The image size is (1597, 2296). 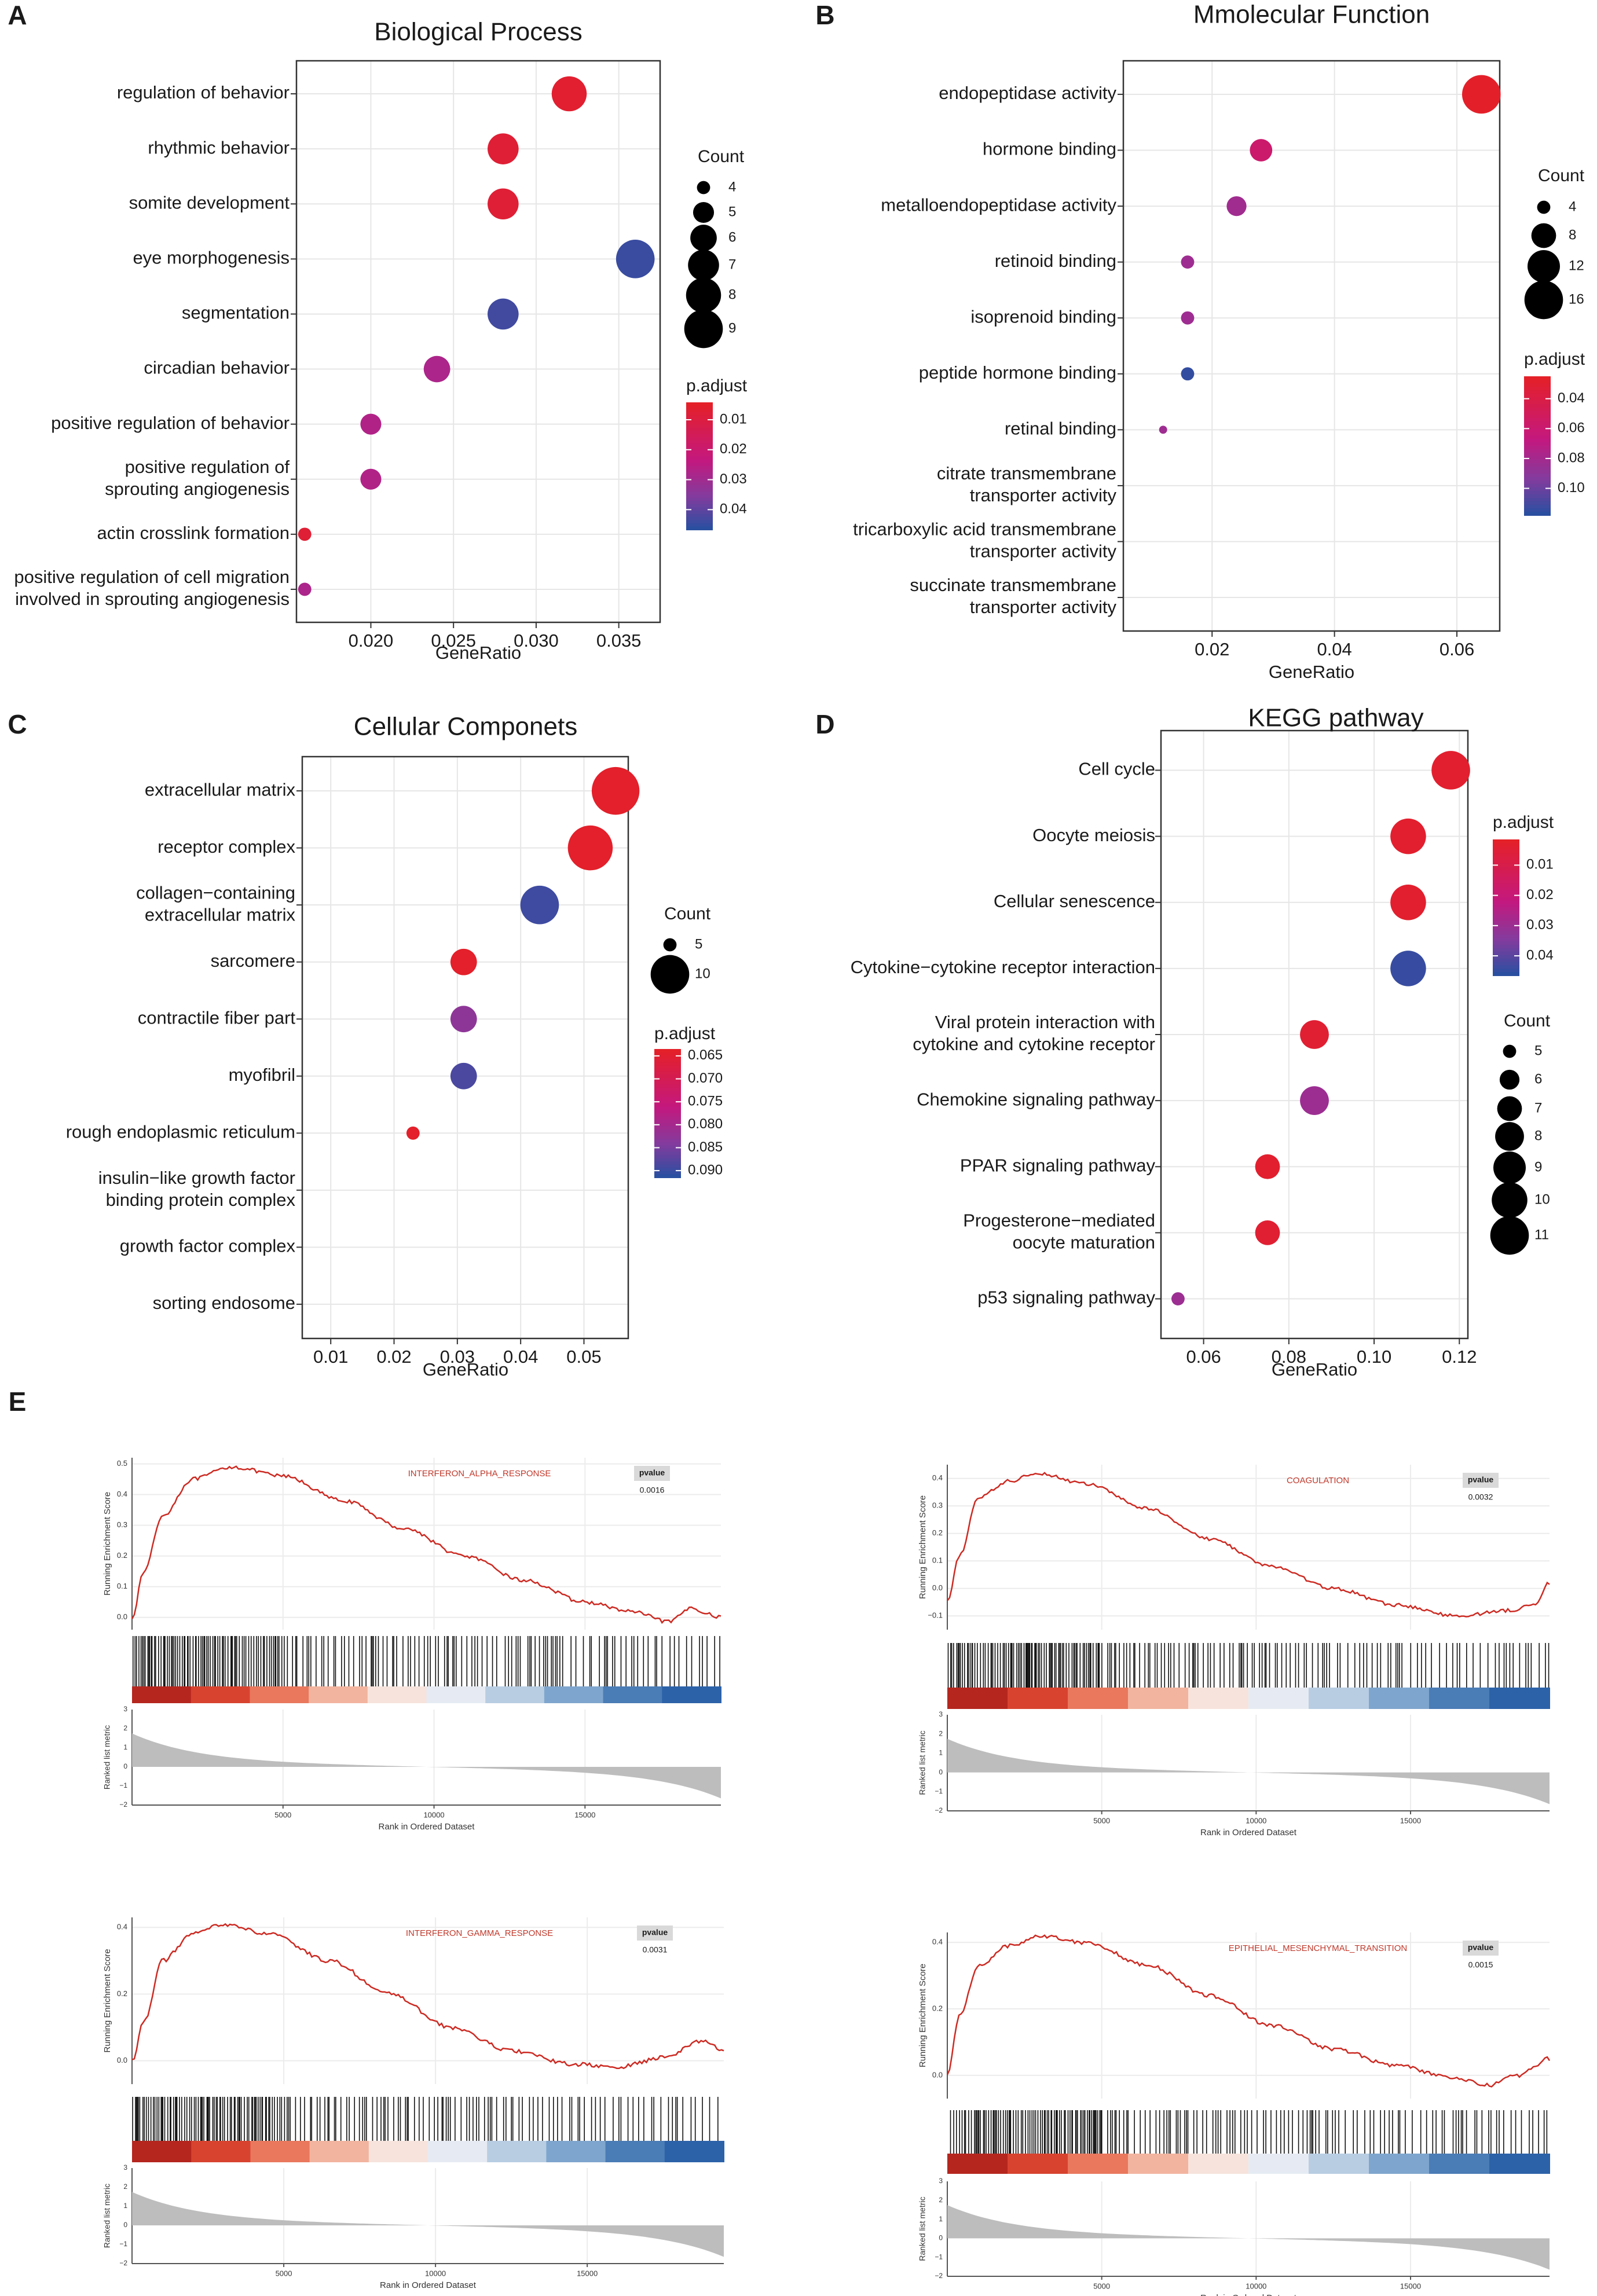 What do you see at coordinates (734, 419) in the screenshot?
I see `colorbar-tick-label: 0.01` at bounding box center [734, 419].